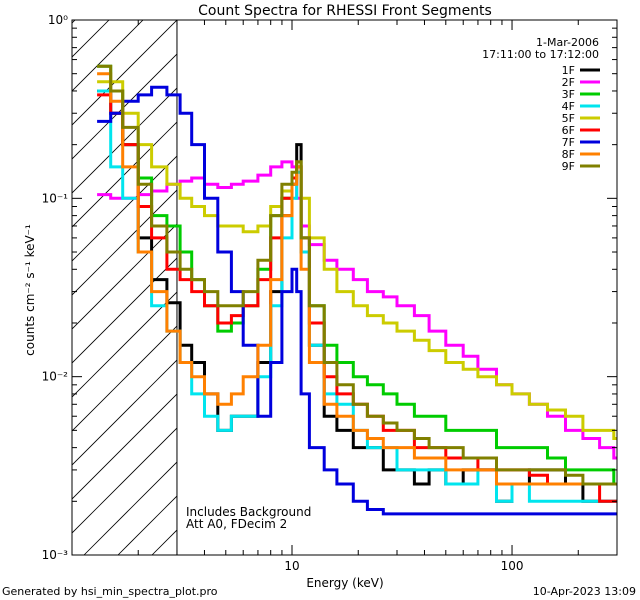  What do you see at coordinates (567, 42) in the screenshot?
I see `date-label: 1-Mar-2006` at bounding box center [567, 42].